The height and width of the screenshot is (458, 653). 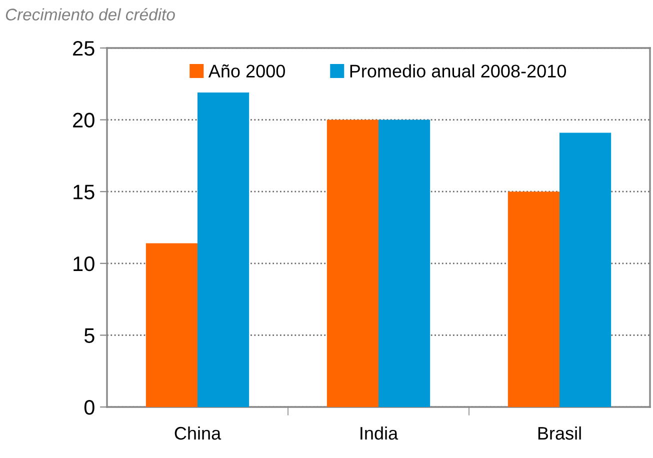 What do you see at coordinates (379, 433) in the screenshot?
I see `x-tick-label: India` at bounding box center [379, 433].